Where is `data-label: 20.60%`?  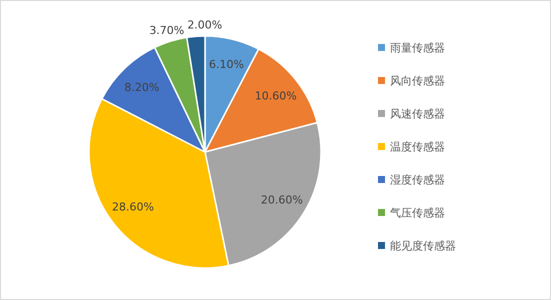 data-label: 20.60% is located at coordinates (281, 200).